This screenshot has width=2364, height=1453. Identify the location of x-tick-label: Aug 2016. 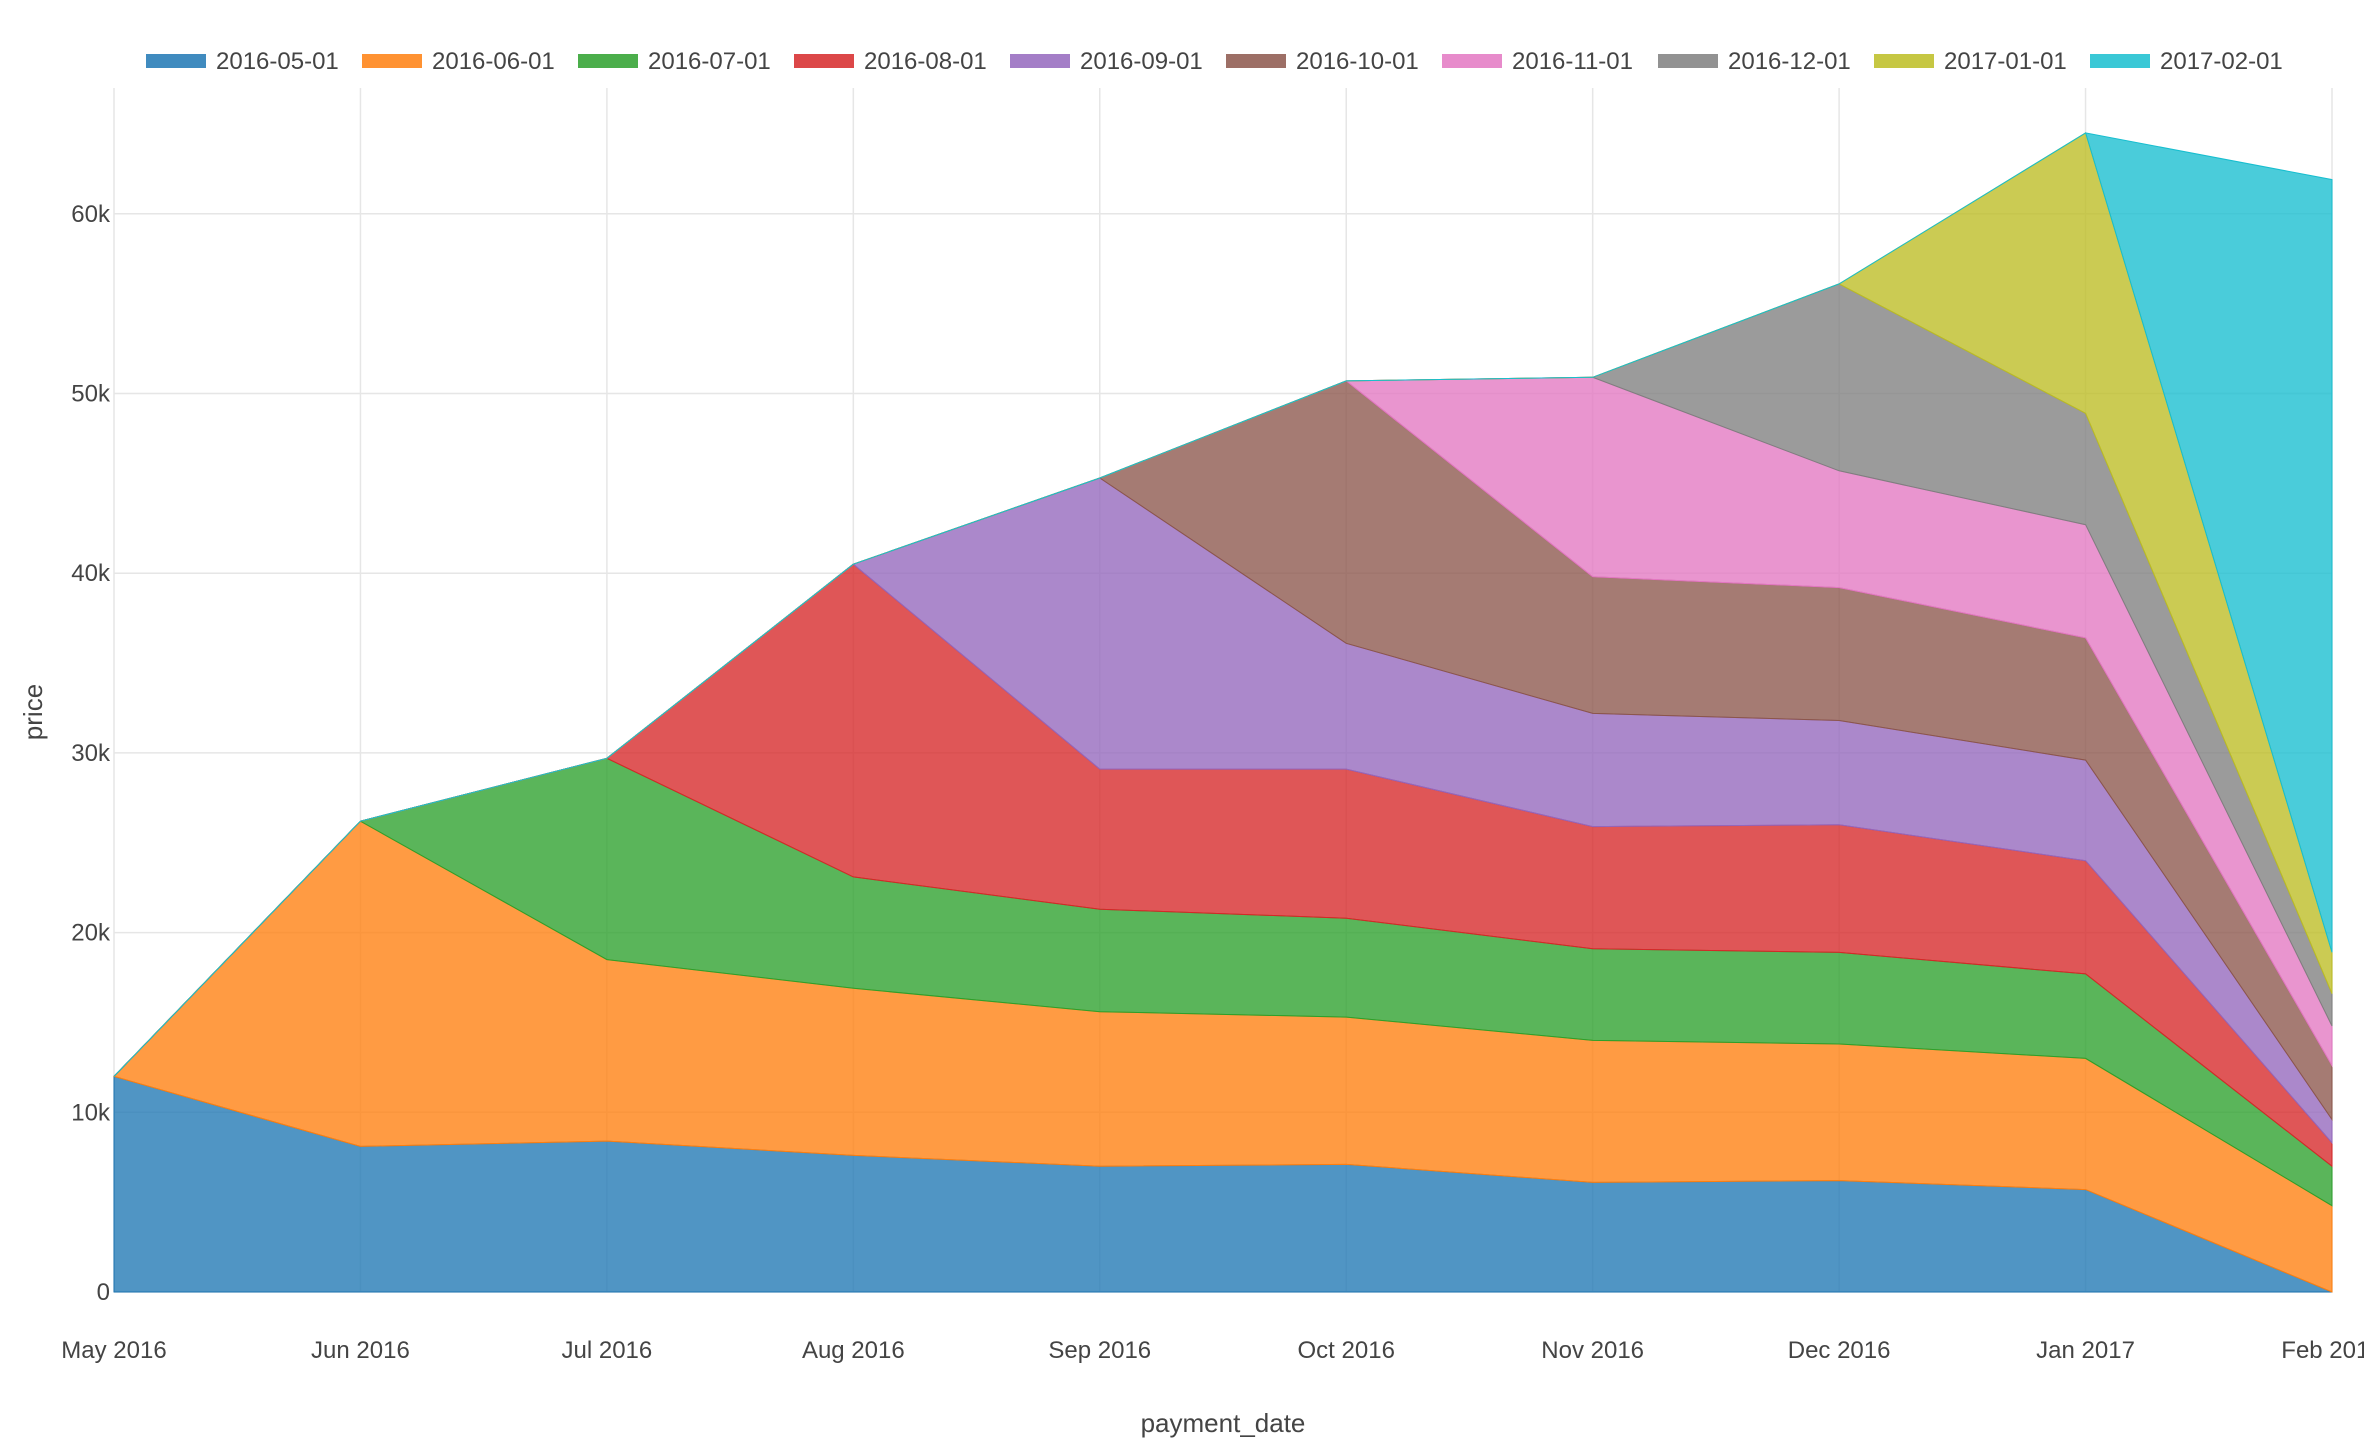
(853, 1350).